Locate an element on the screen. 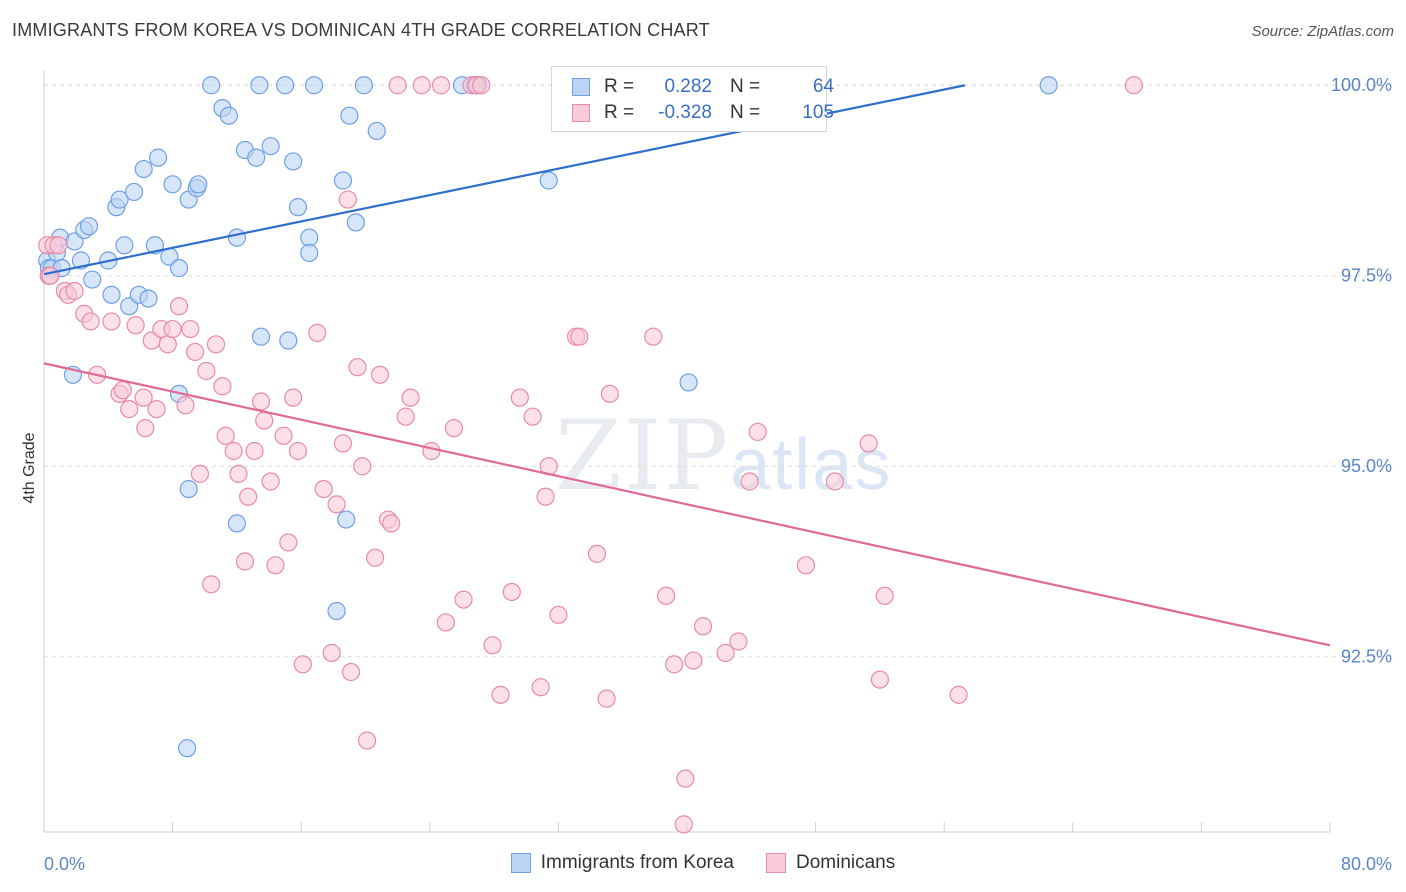  y-axis-label: 4th Grade is located at coordinates (29, 467).